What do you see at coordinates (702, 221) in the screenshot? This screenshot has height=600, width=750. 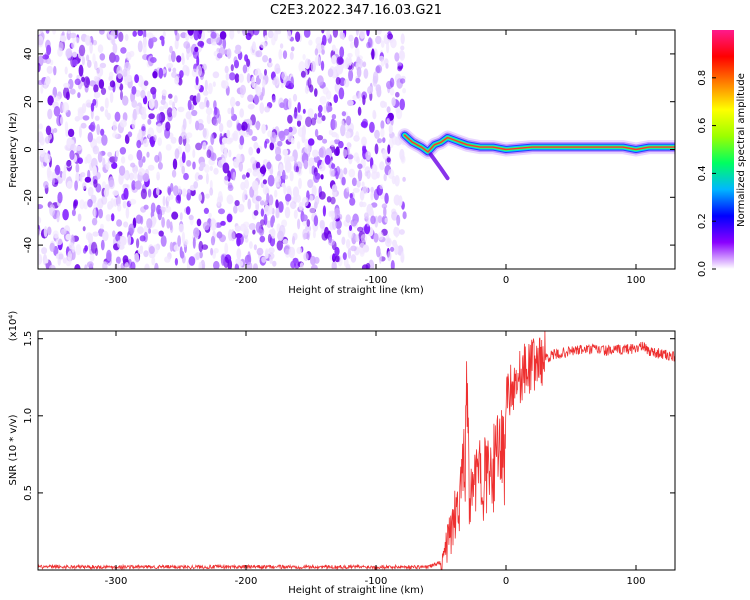 I see `colorbar-tick-label: 0.2` at bounding box center [702, 221].